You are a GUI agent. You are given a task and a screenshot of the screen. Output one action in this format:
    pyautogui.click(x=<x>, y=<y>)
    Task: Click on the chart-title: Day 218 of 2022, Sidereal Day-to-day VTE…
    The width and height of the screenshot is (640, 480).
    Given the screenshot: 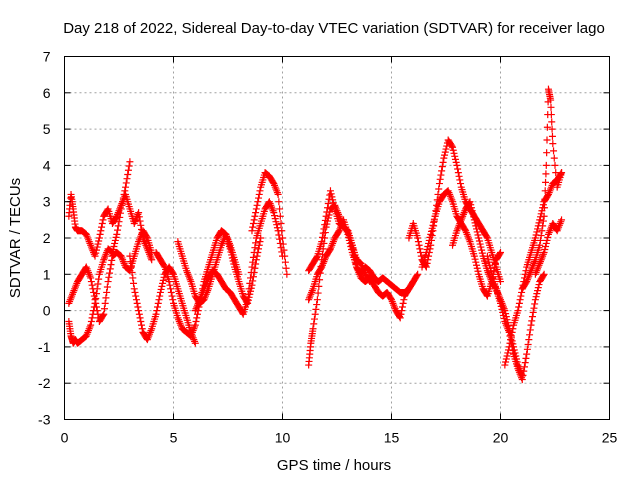 What is the action you would take?
    pyautogui.click(x=334, y=28)
    